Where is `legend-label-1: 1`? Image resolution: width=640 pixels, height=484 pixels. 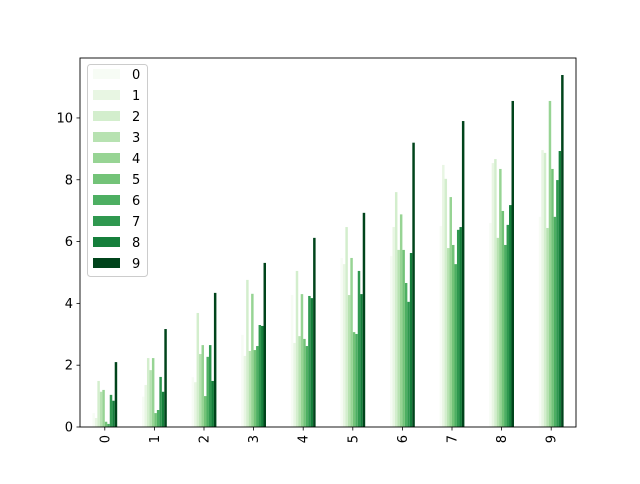 legend-label-1: 1 is located at coordinates (136, 96).